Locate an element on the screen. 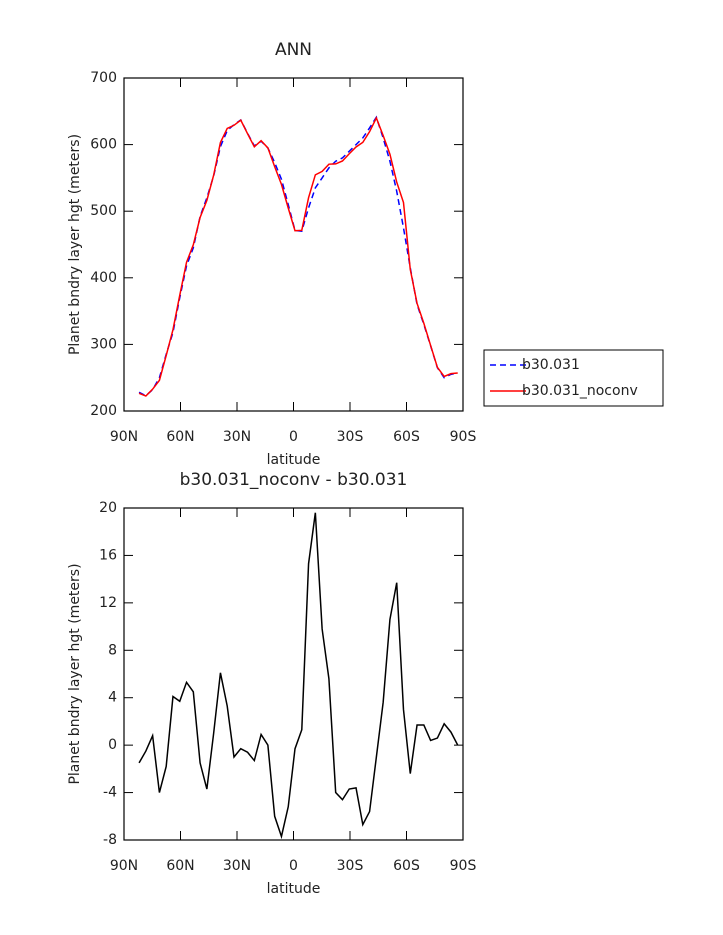 This screenshot has height=935, width=723. y-tick-label: 600 is located at coordinates (103, 145).